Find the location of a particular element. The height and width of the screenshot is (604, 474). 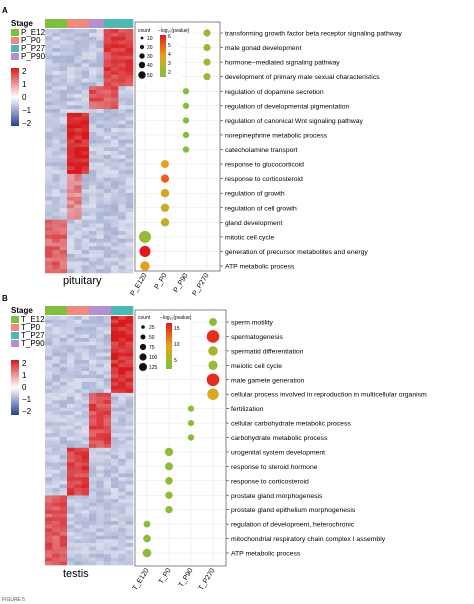

b-term-label: sperm motility is located at coordinates (252, 323).